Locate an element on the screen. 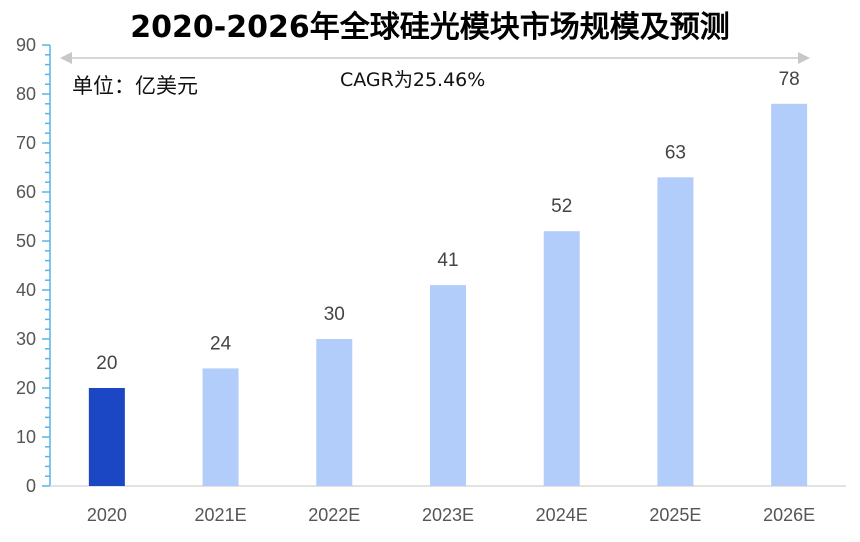 This screenshot has height=542, width=860. chart-title: 2020-2026年全球硅光模块市场规模及预测 is located at coordinates (430, 27).